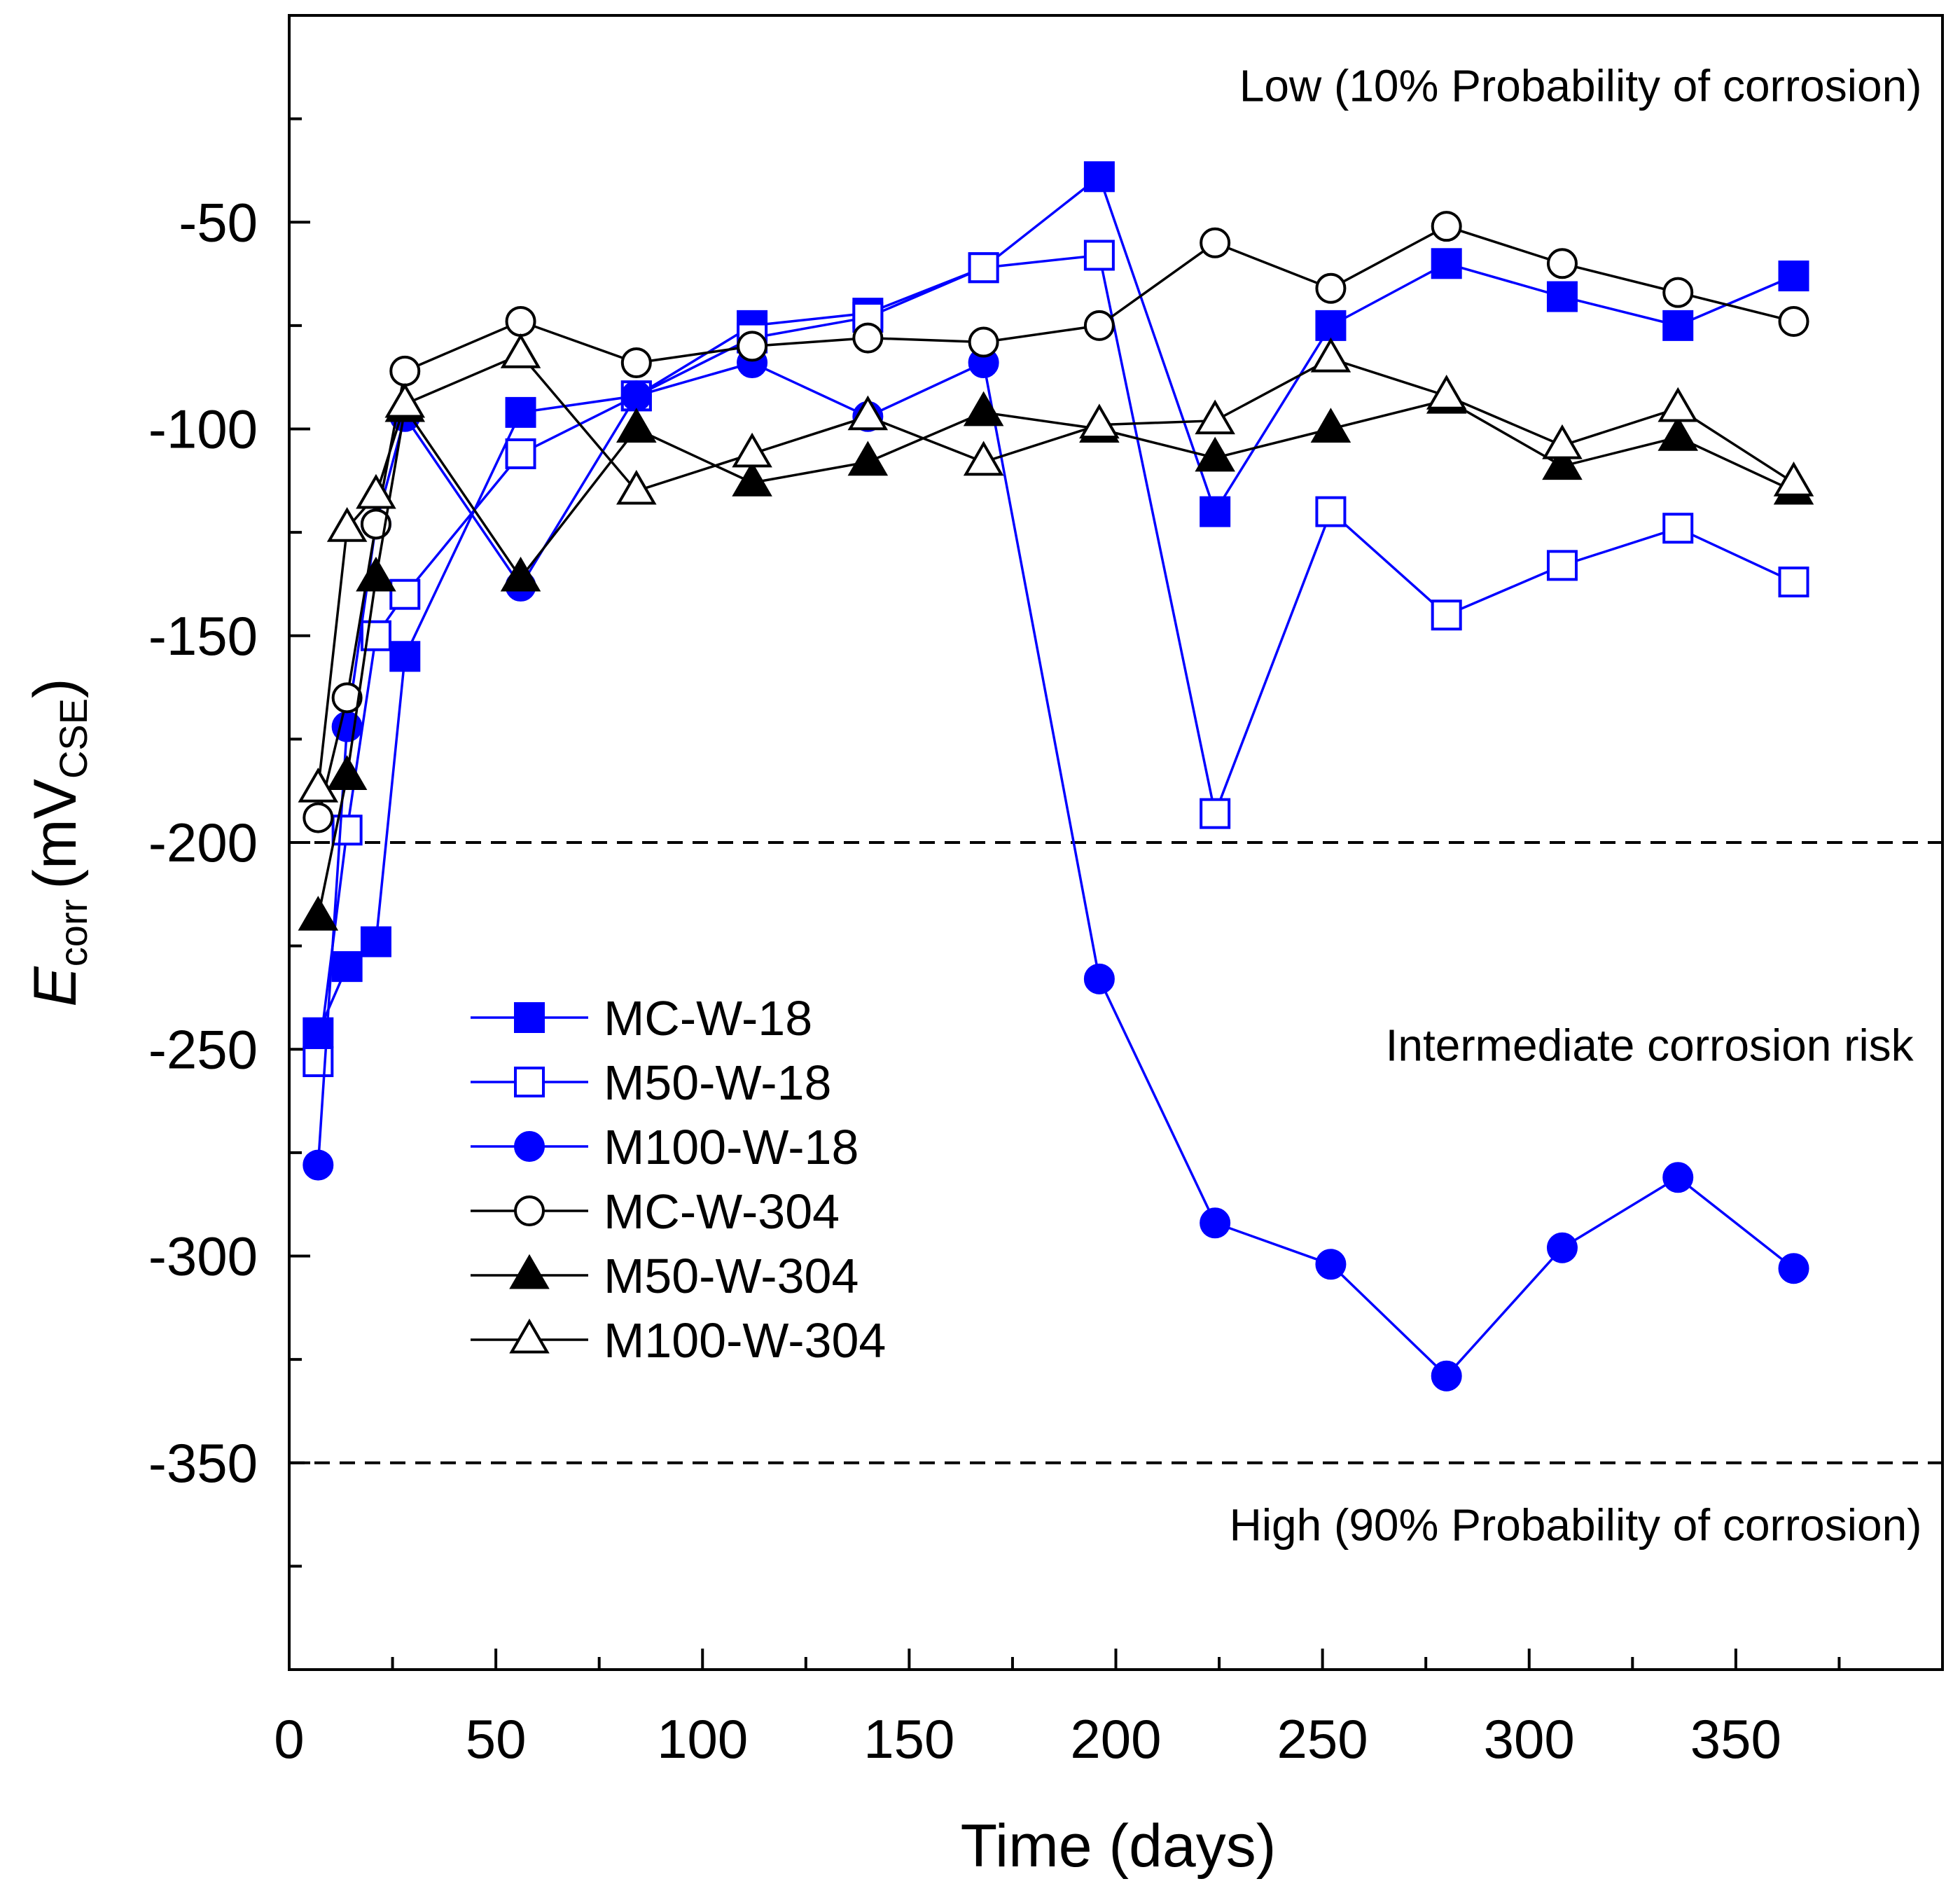 Image resolution: width=1960 pixels, height=1893 pixels. Describe the element at coordinates (708, 1018) in the screenshot. I see `legend-label: MC-W-18` at that location.